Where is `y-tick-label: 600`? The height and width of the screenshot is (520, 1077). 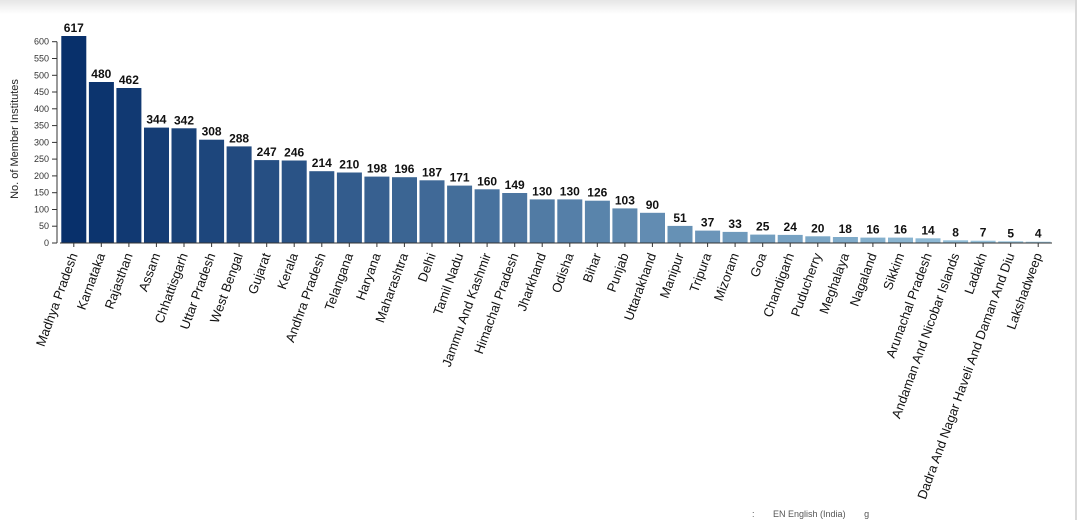
y-tick-label: 600 is located at coordinates (41, 42).